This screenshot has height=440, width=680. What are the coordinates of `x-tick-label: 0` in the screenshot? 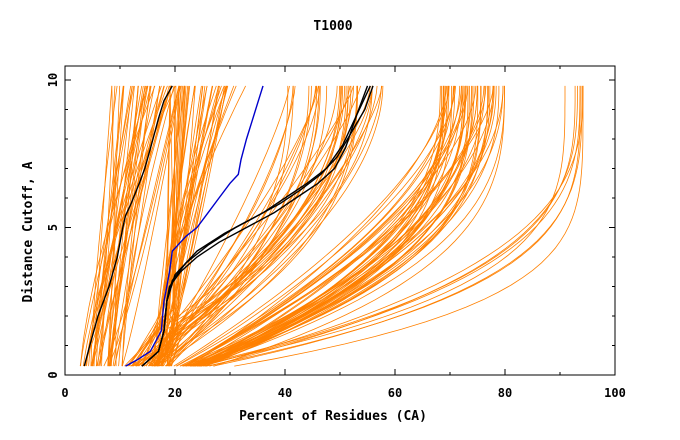 It's located at (64, 393).